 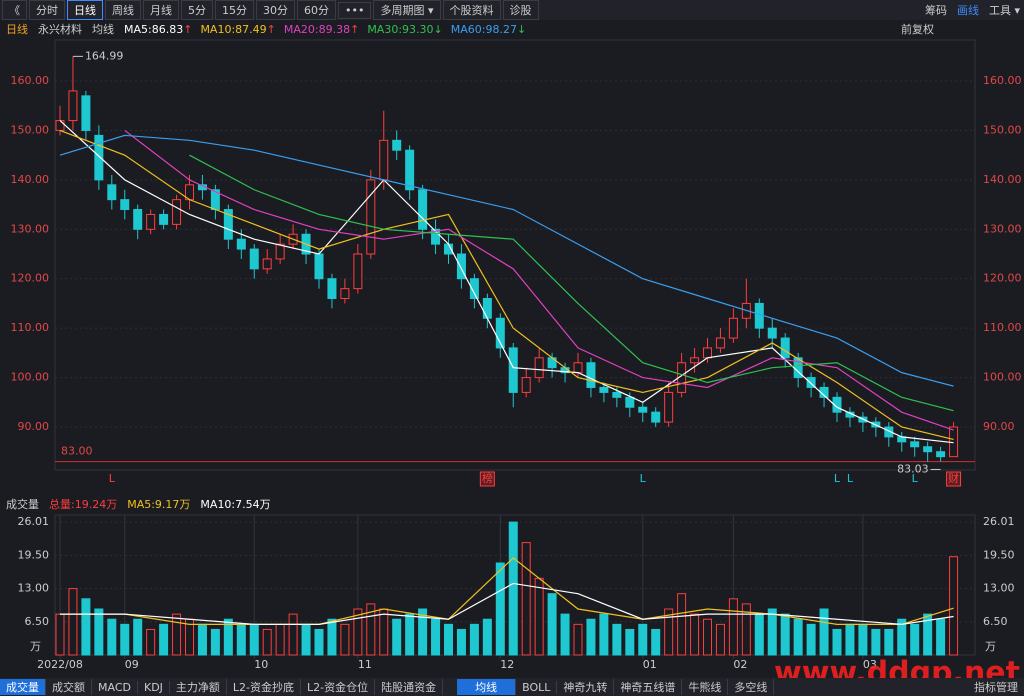 What do you see at coordinates (77, 451) in the screenshot?
I see `reference-label: 83.00` at bounding box center [77, 451].